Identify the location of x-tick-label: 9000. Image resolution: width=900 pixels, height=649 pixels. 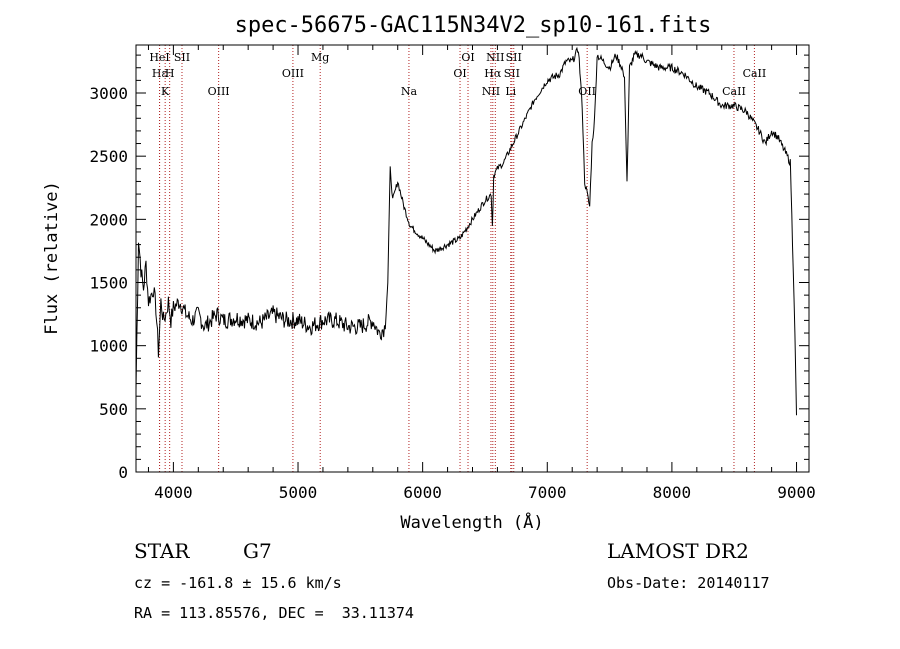
(796, 492).